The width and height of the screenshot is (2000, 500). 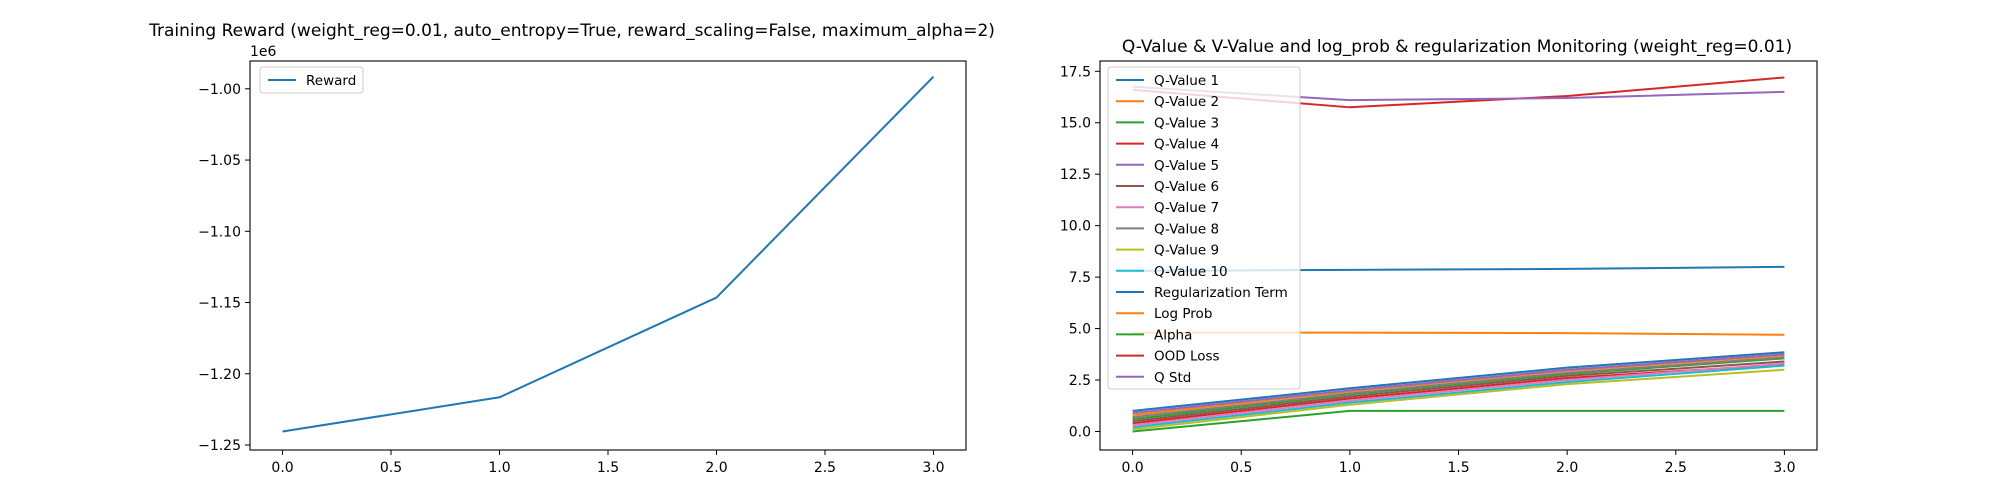 I want to click on legend-label: Q-Value 4, so click(x=1186, y=145).